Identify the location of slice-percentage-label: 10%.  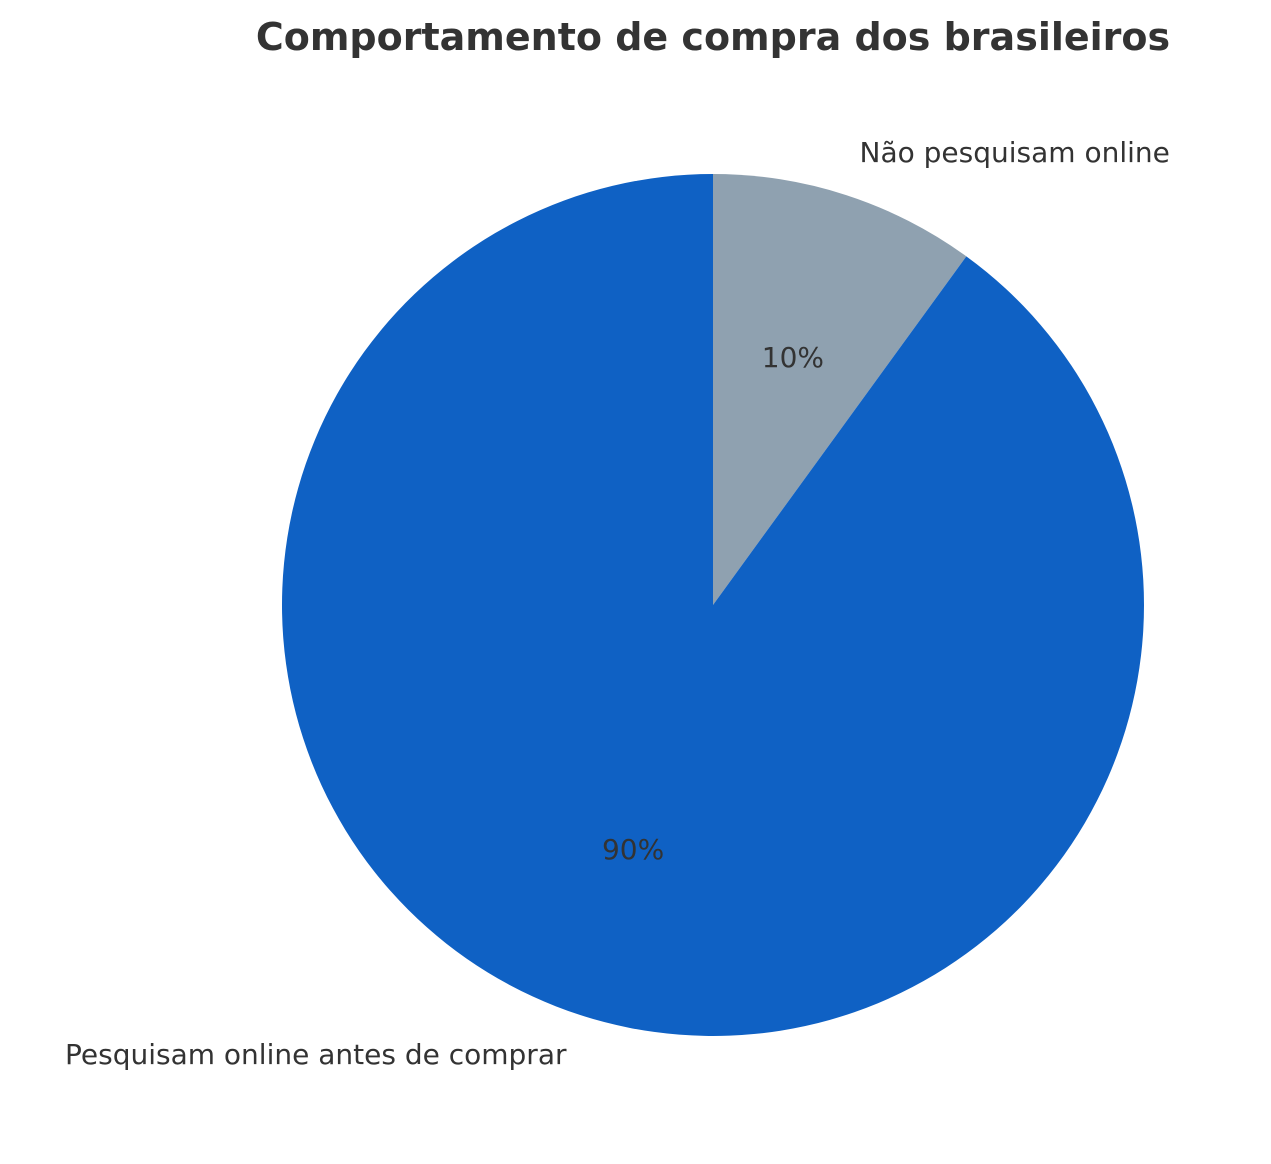
(793, 357).